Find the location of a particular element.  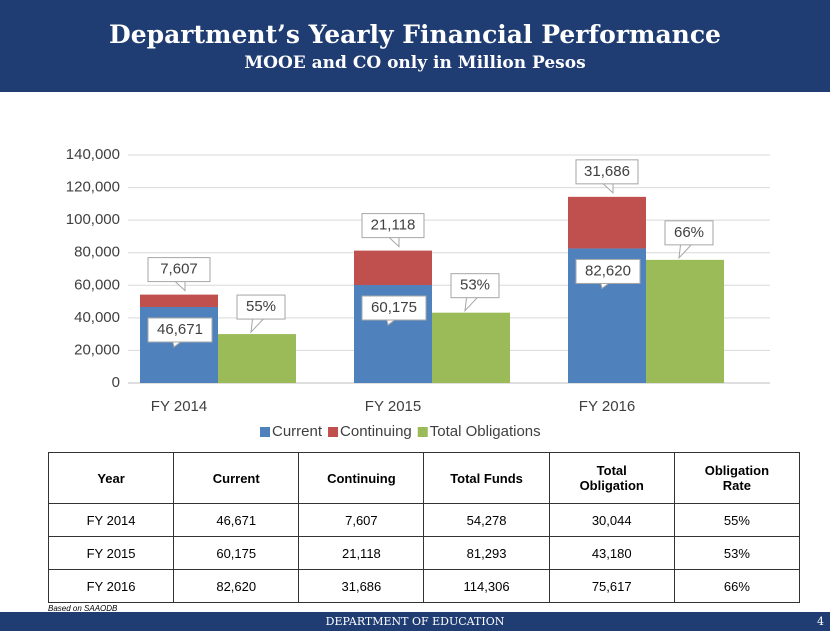

callout: 55% is located at coordinates (261, 314).